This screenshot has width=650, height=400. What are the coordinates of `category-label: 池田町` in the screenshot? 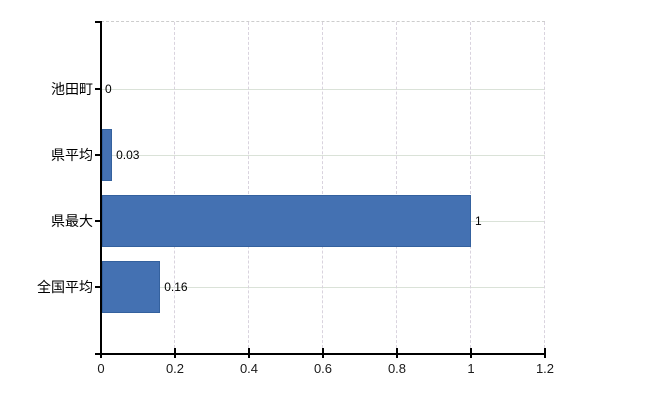 It's located at (72, 89).